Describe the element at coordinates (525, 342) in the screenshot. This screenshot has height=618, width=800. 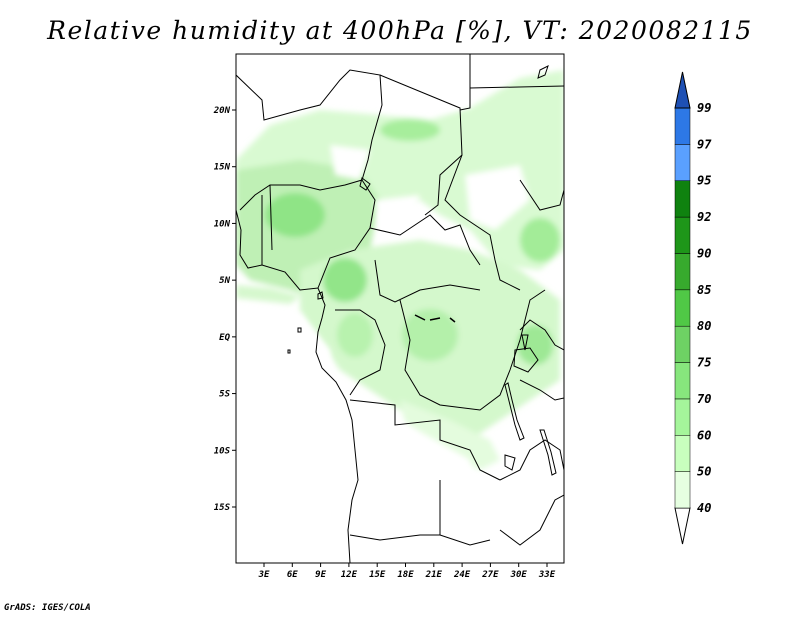
I see `lake-albert` at that location.